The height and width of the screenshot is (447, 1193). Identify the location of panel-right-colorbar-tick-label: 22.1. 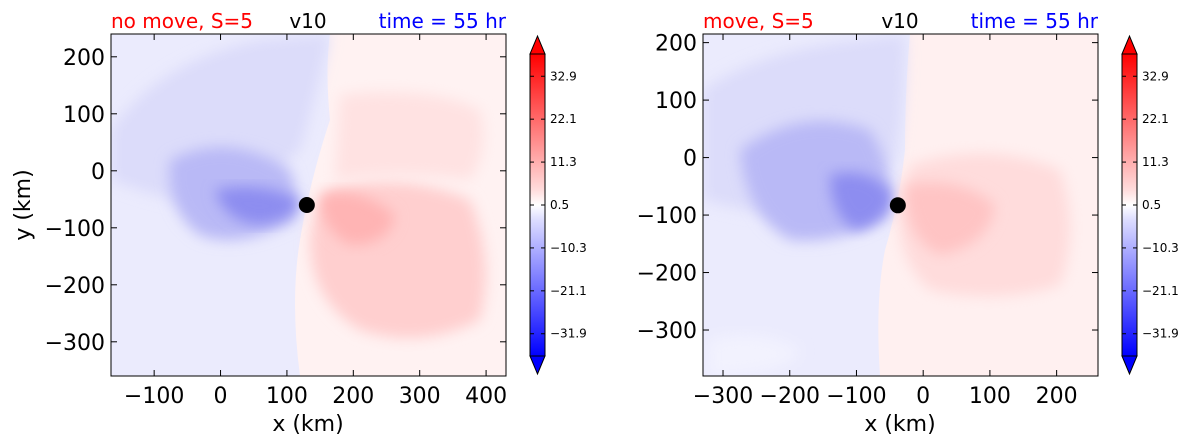
(1155, 119).